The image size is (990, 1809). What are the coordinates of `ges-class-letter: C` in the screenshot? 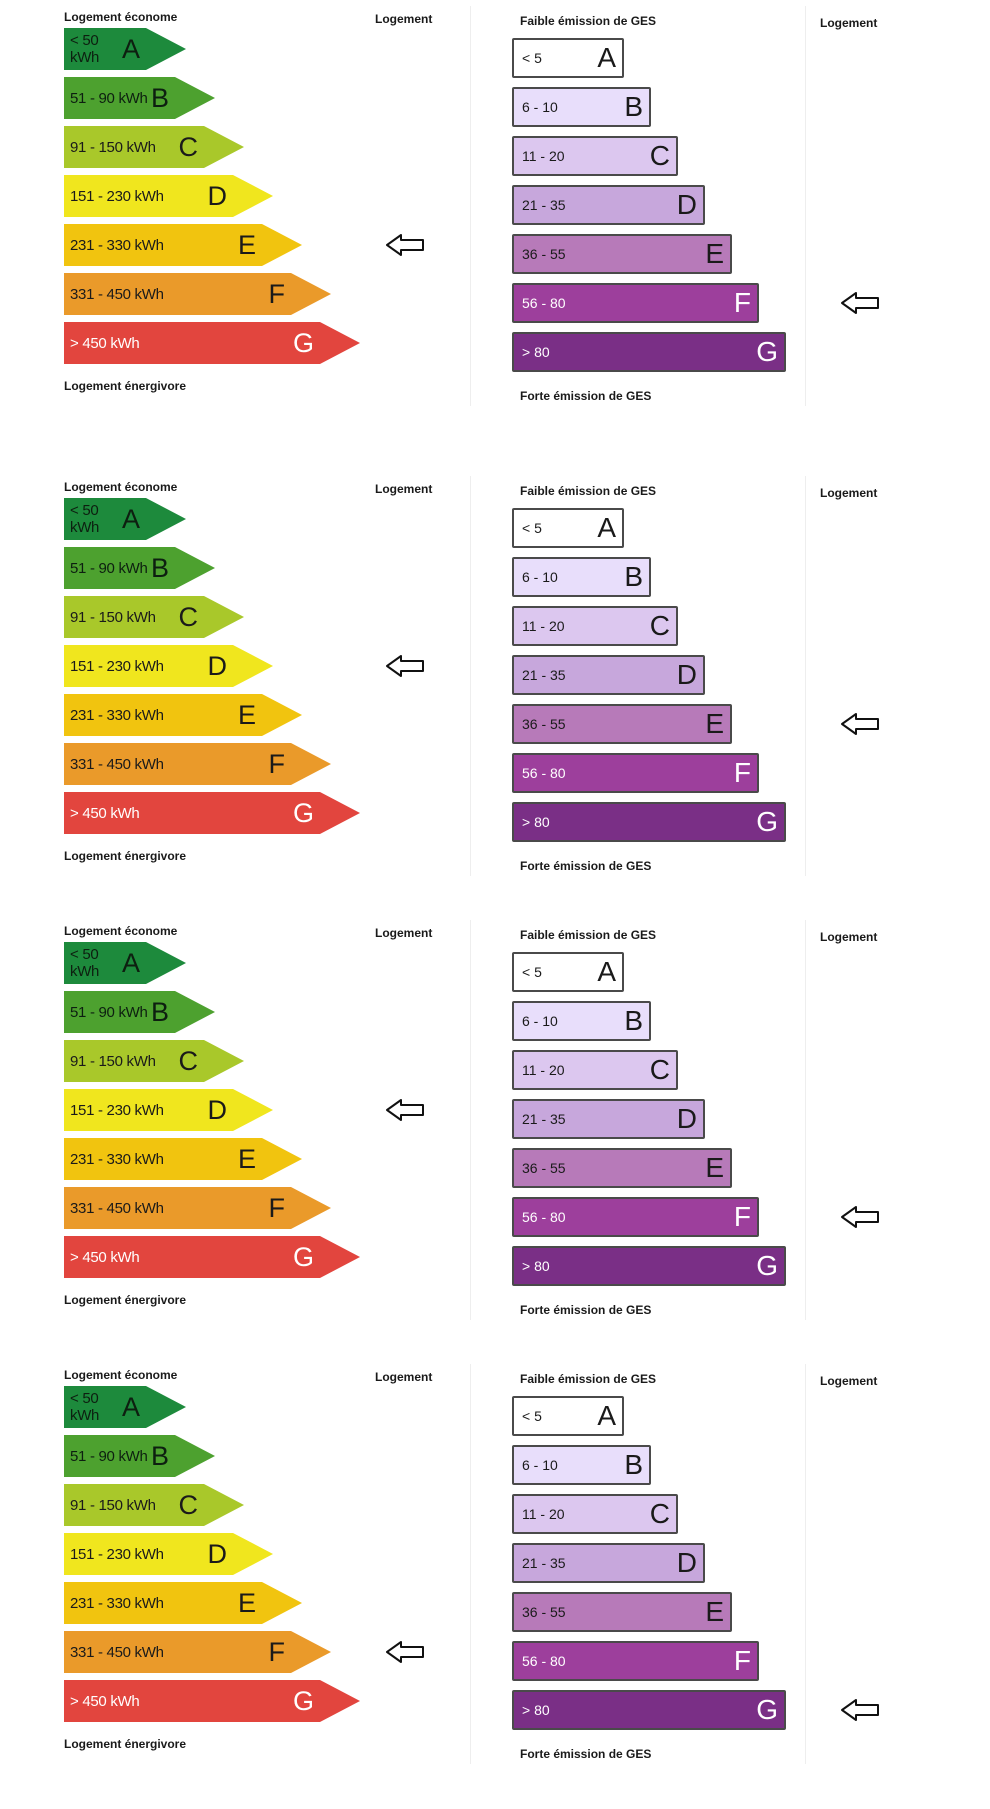 It's located at (659, 155).